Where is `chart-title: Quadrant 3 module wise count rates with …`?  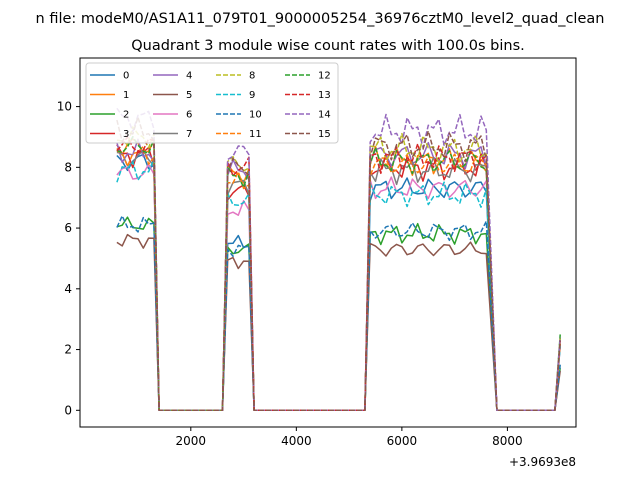 chart-title: Quadrant 3 module wise count rates with … is located at coordinates (328, 46).